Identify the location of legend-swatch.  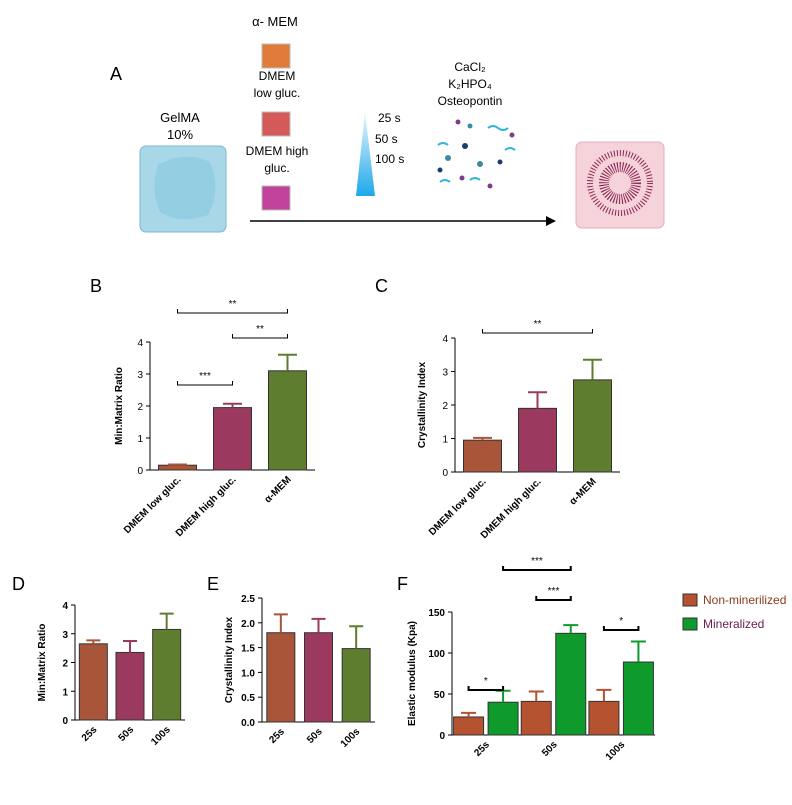
(690, 600).